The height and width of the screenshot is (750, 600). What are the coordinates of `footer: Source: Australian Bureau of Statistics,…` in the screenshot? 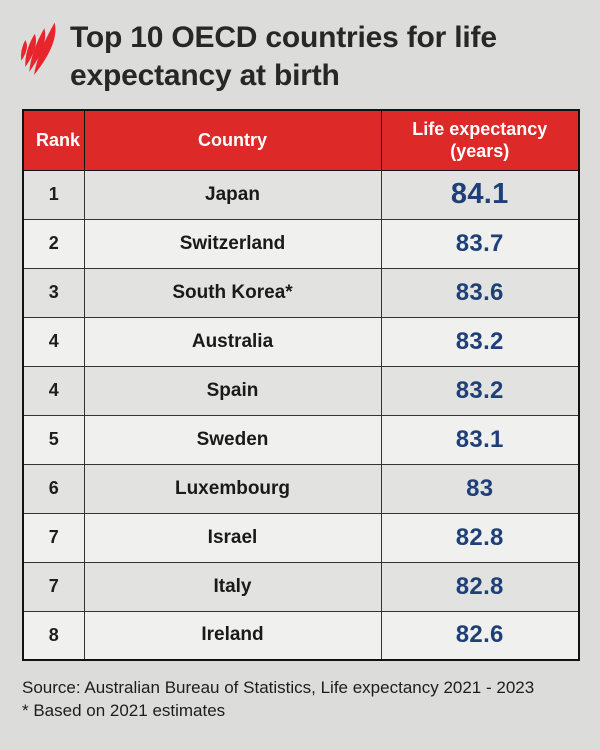 It's located at (300, 699).